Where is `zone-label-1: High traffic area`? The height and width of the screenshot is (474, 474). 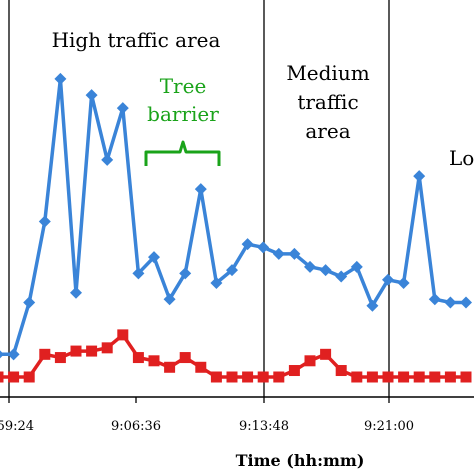 zone-label-1: High traffic area is located at coordinates (136, 40).